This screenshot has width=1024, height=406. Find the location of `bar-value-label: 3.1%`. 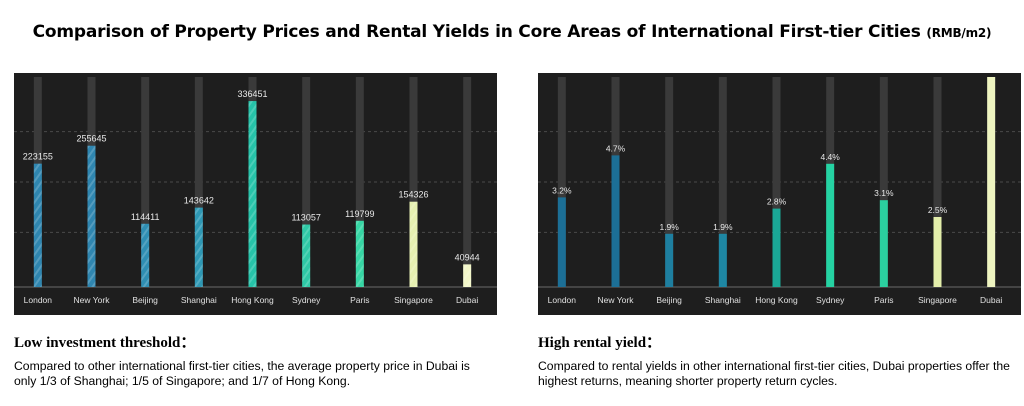

bar-value-label: 3.1% is located at coordinates (884, 193).